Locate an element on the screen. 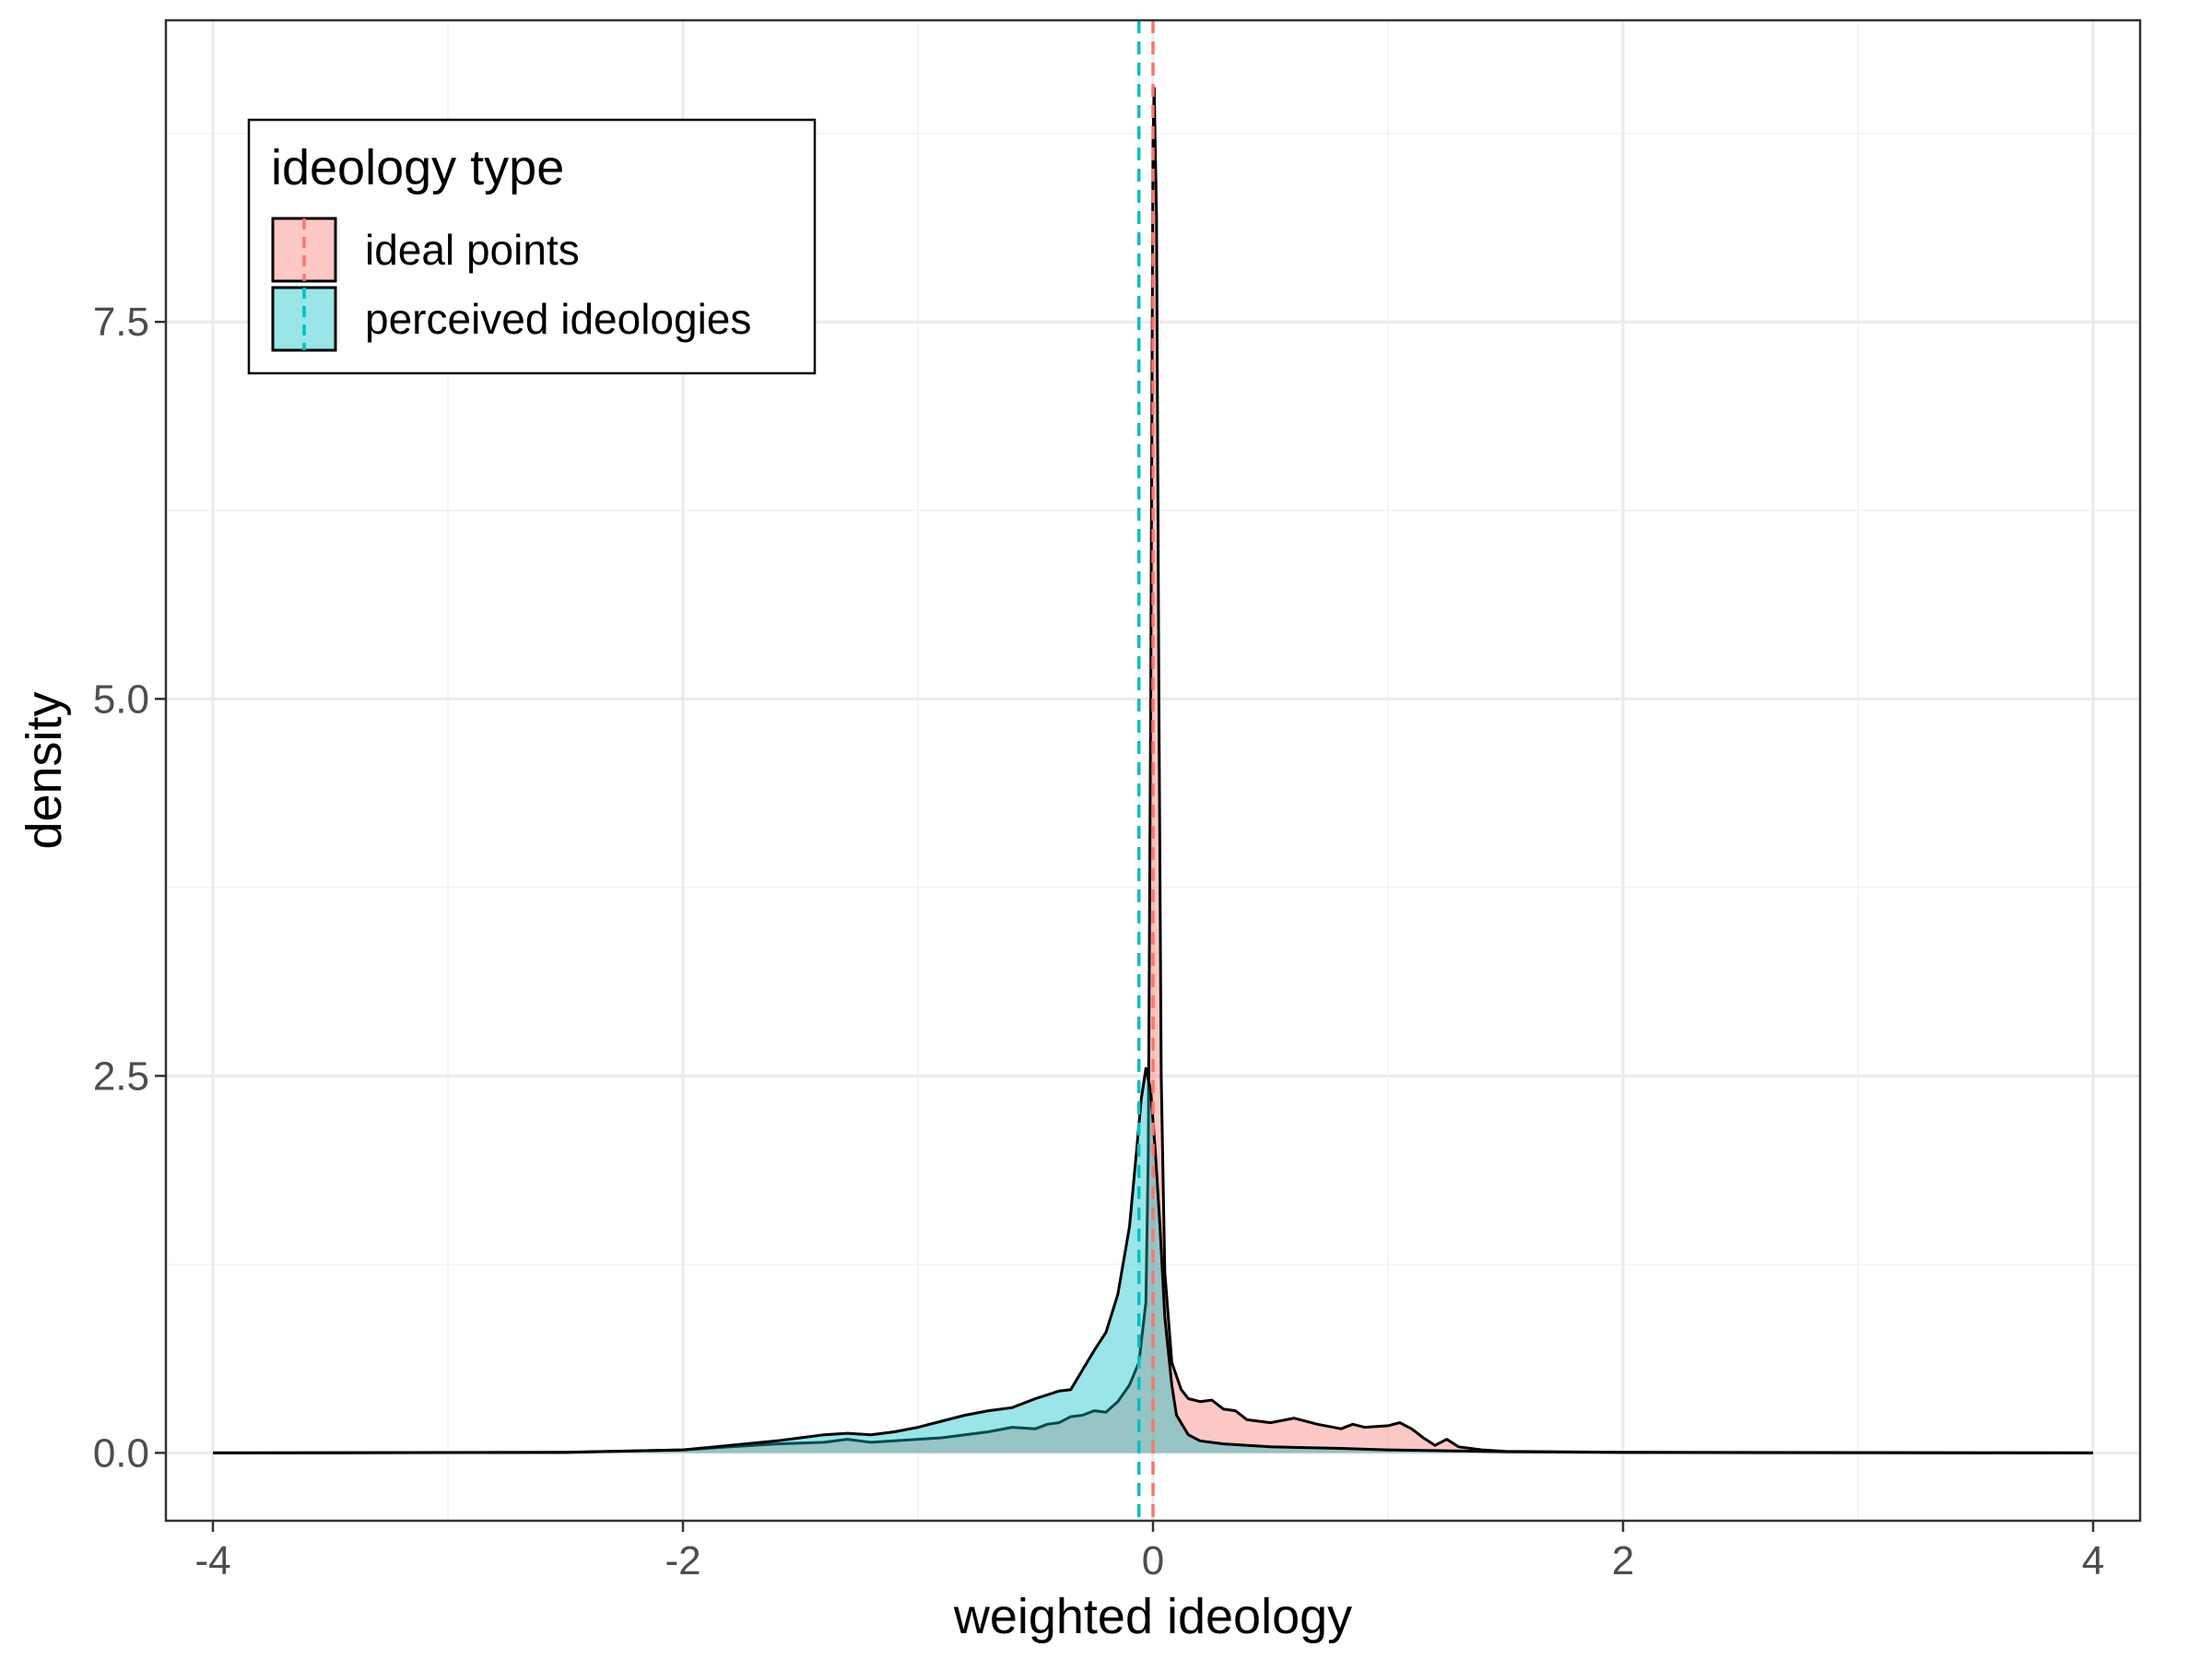  x-axis: -4 -2 0 2 4 is located at coordinates (1149, 1552).